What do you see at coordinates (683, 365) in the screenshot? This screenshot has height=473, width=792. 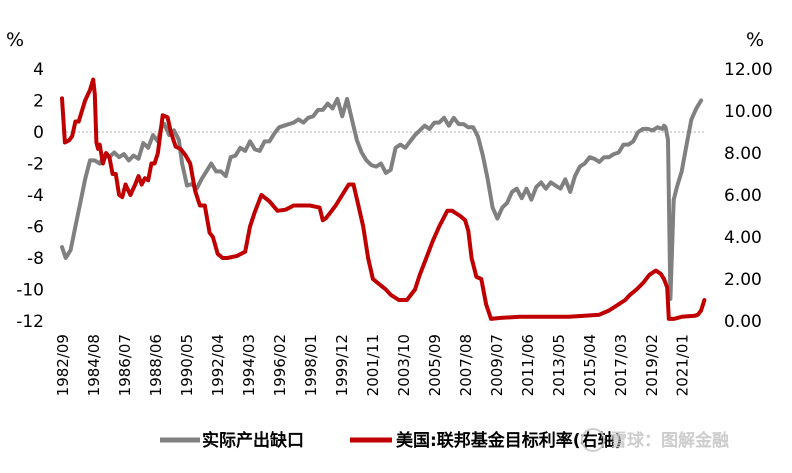 I see `x-tick-label: 2021/01` at bounding box center [683, 365].